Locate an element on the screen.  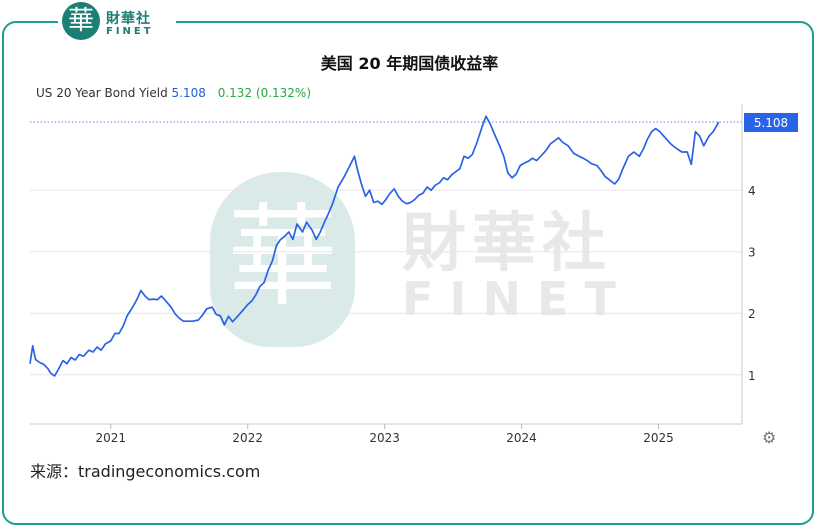
x-tick-label: 2023 is located at coordinates (384, 438).